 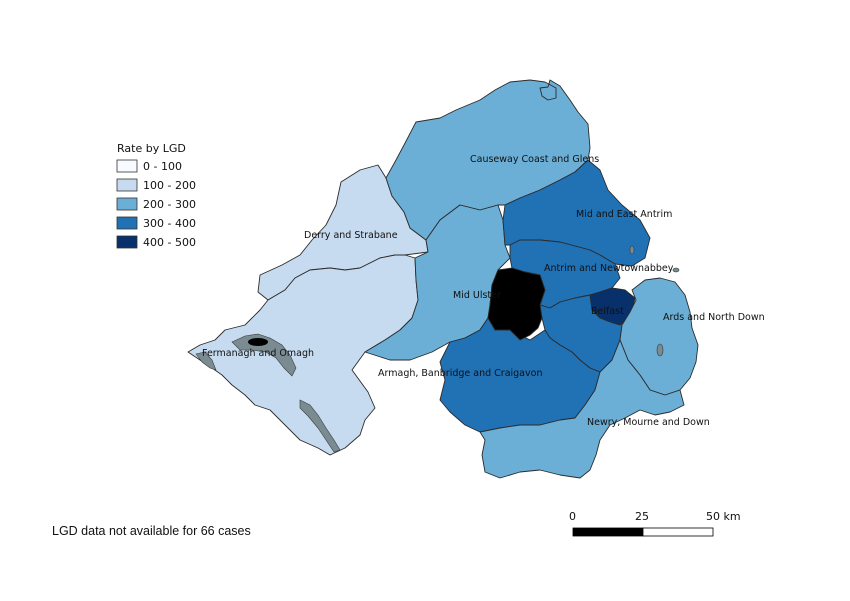 I want to click on label-midulster: Mid Ulster, so click(x=477, y=295).